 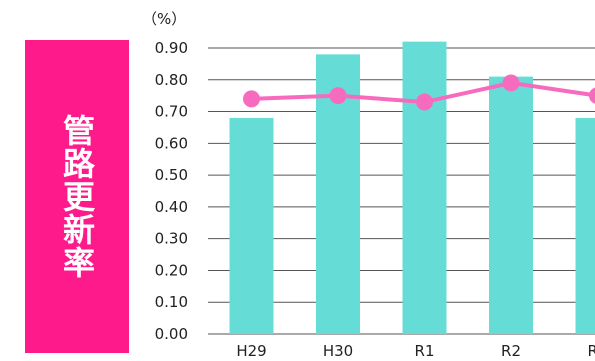 I want to click on y-tick-label: 0.70, so click(x=171, y=112).